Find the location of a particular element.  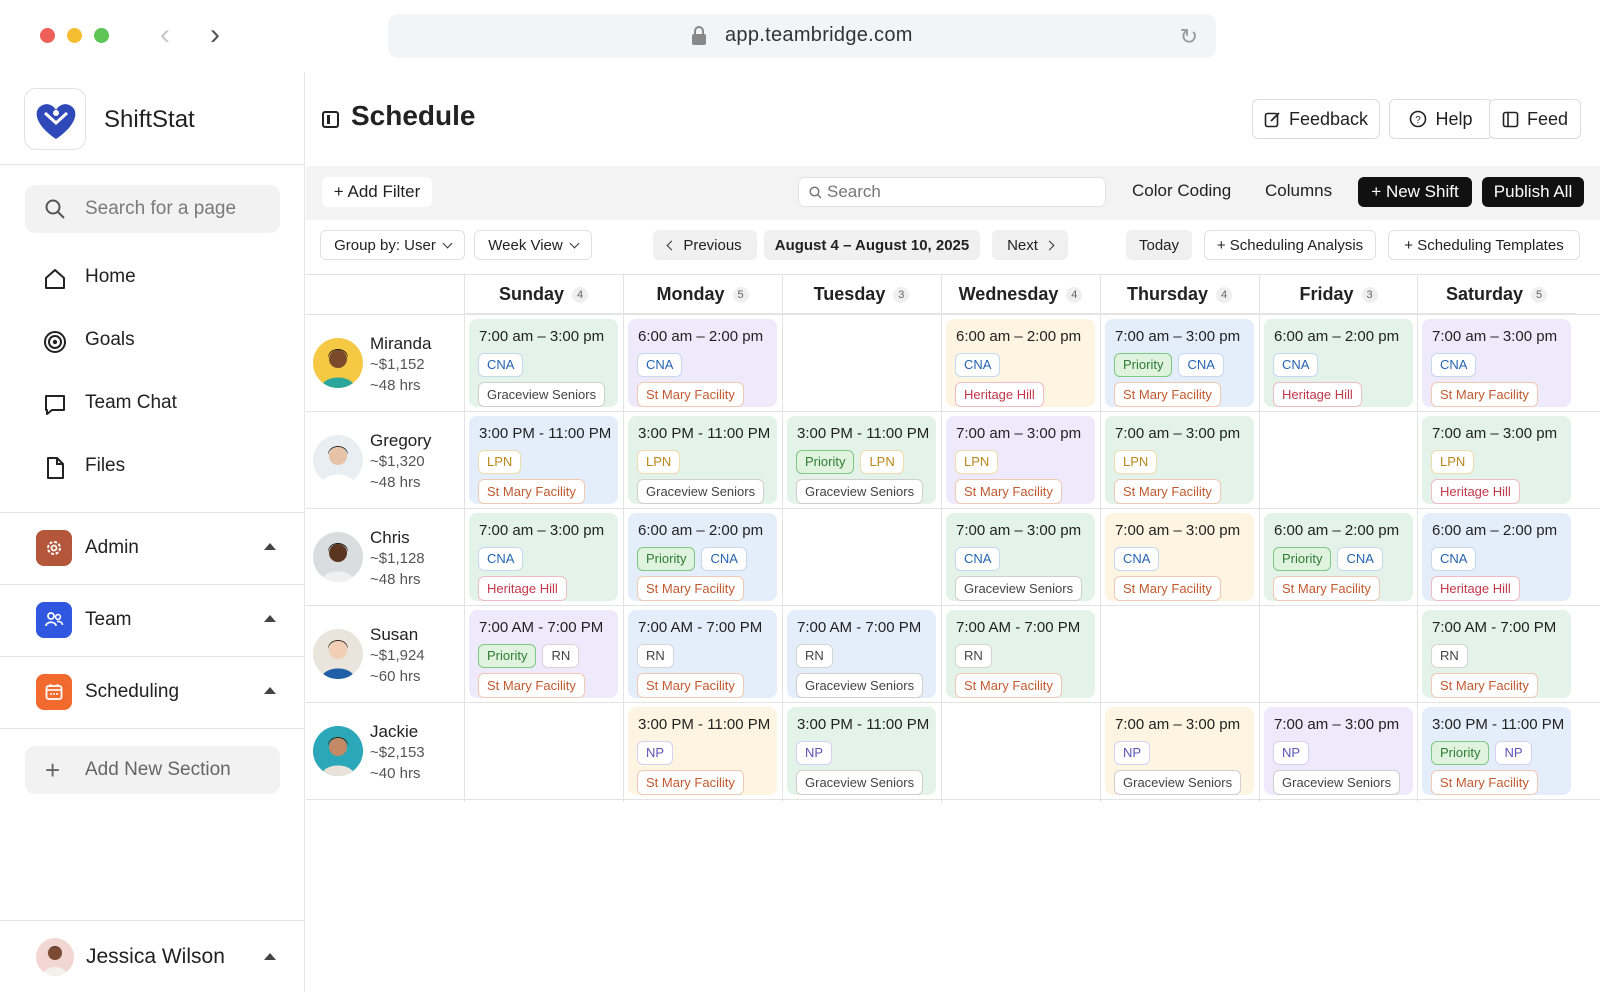

day-header-wednesday: Wednesday 4 is located at coordinates (1020, 294).